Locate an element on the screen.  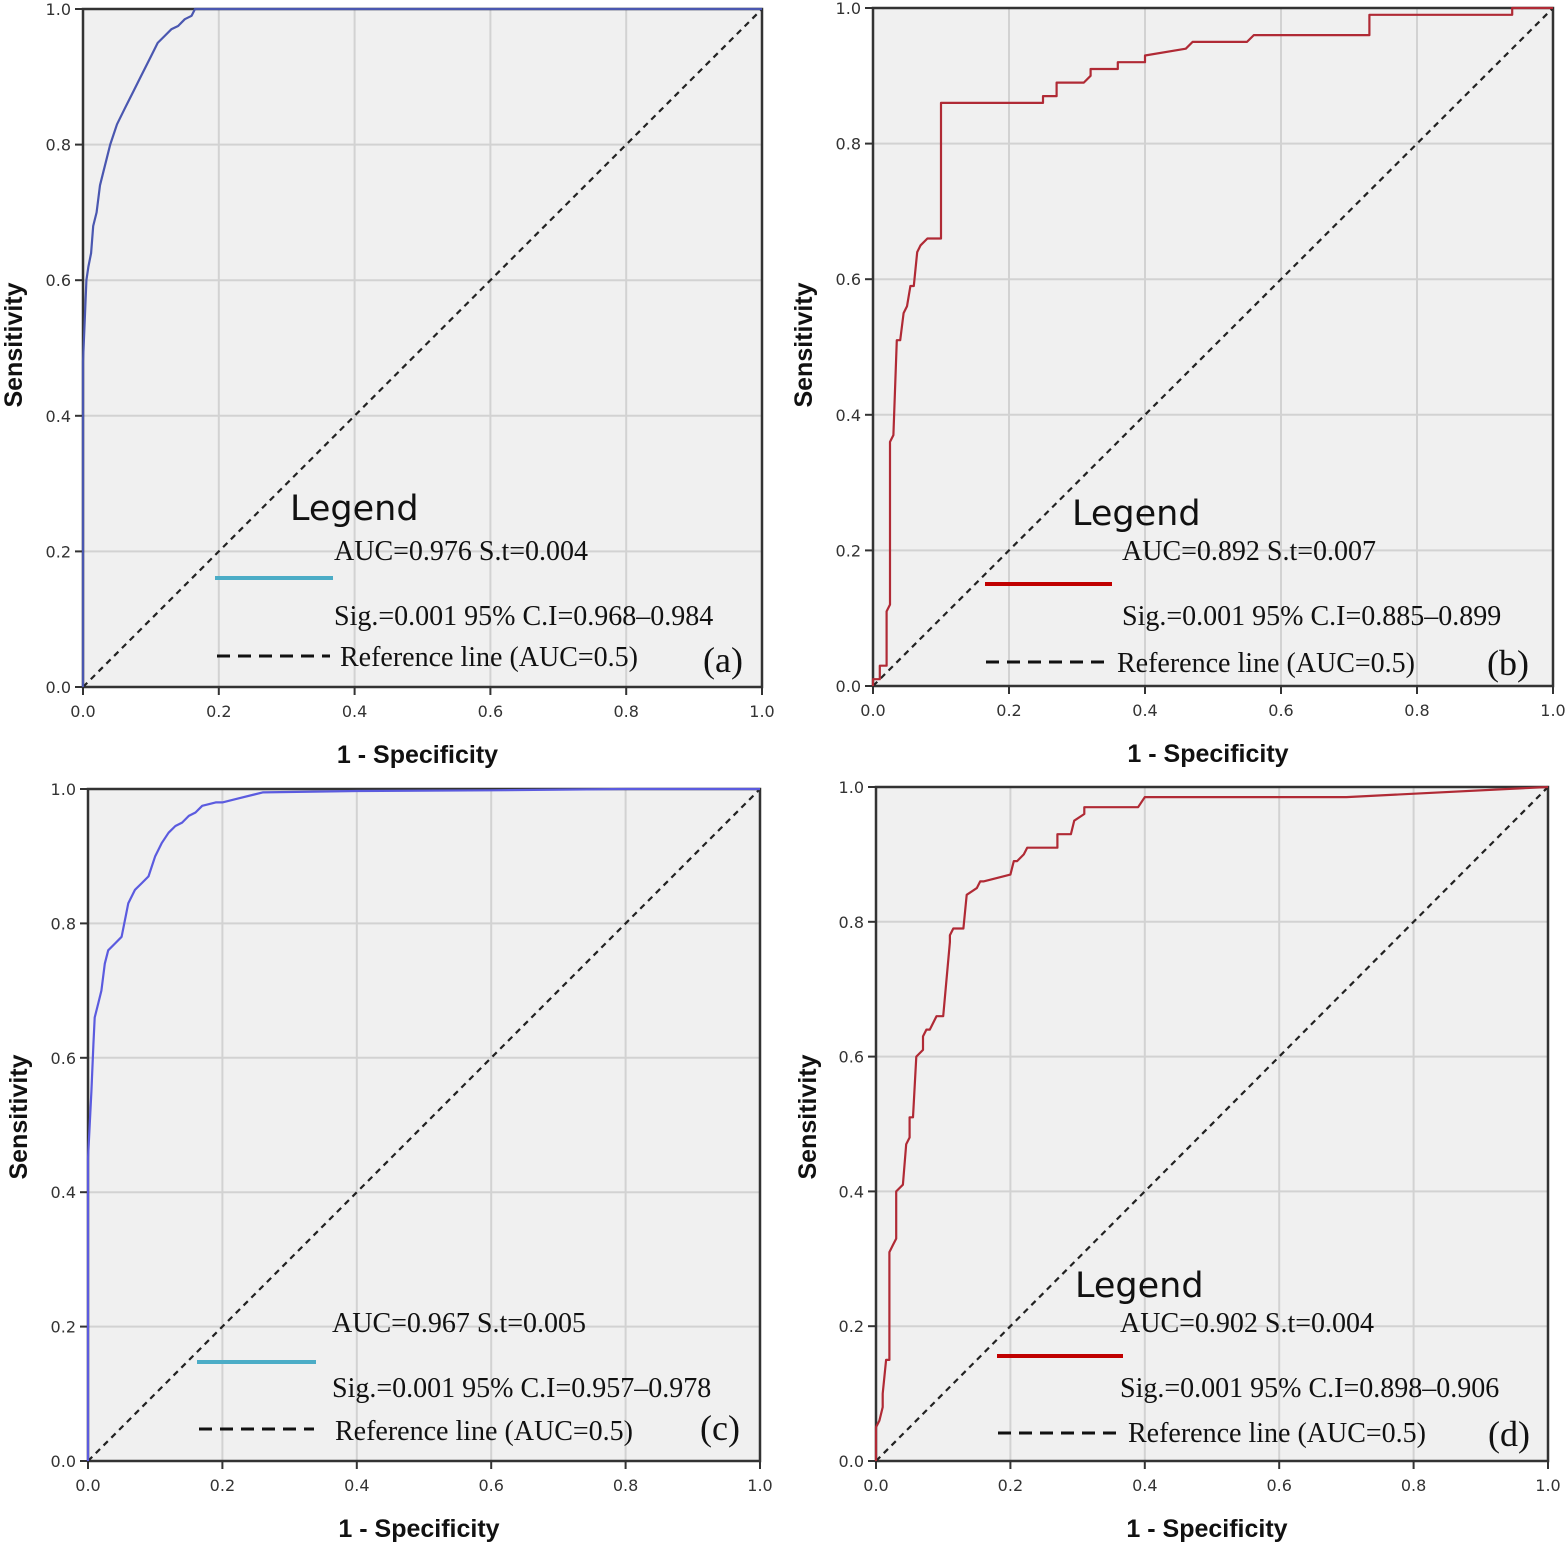
legend-sig-ci: Sig.=0.001 95% C.I=0.885–0.899 is located at coordinates (1311, 616).